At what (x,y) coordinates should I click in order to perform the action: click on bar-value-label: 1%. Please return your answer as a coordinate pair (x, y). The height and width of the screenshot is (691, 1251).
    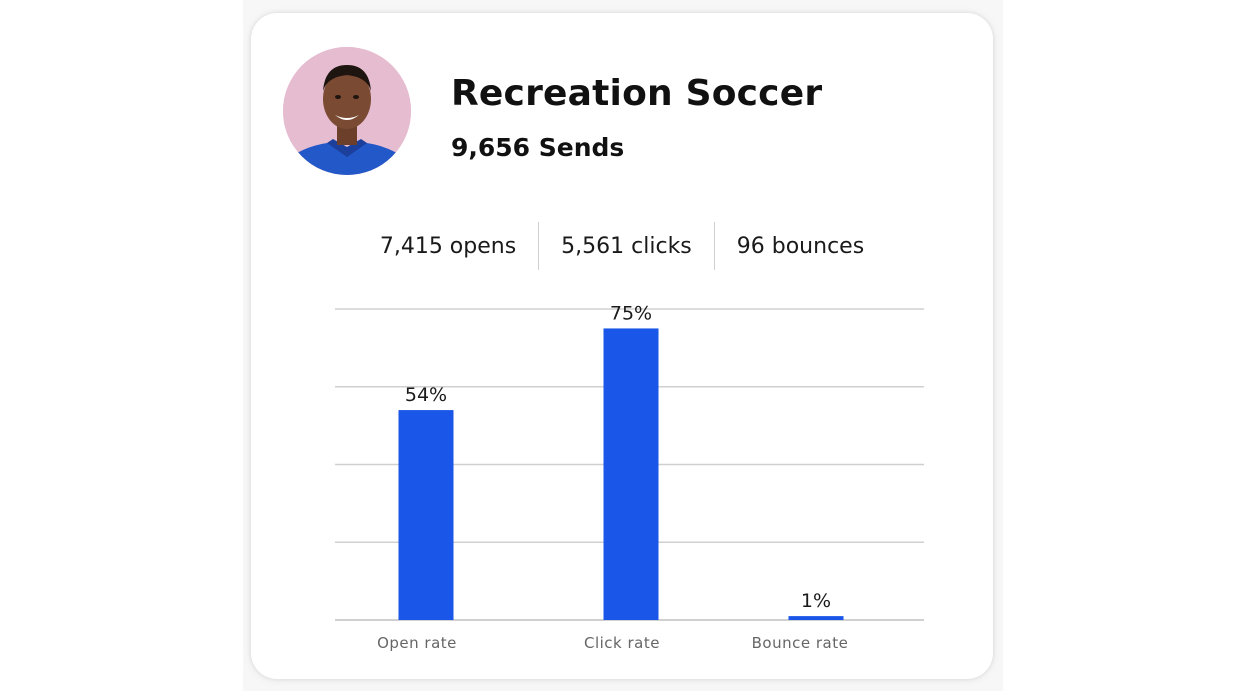
    Looking at the image, I should click on (816, 601).